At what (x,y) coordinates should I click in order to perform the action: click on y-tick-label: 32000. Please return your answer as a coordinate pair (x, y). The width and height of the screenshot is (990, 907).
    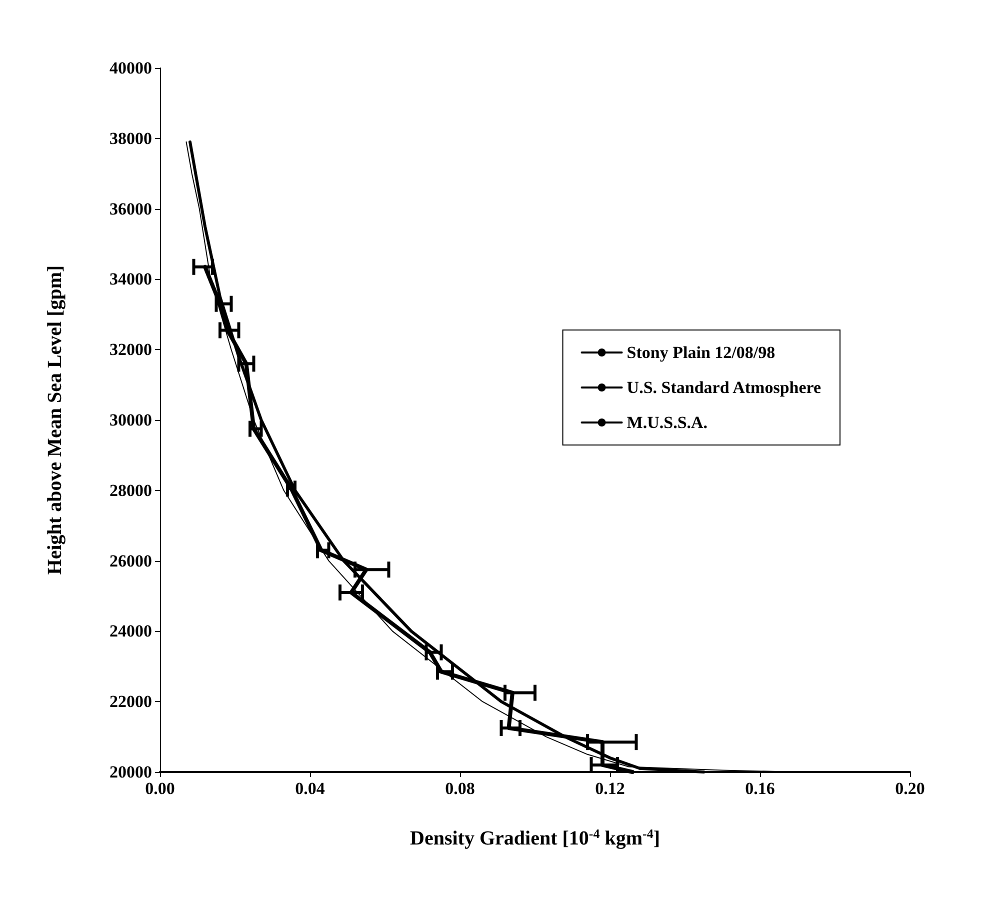
    Looking at the image, I should click on (131, 350).